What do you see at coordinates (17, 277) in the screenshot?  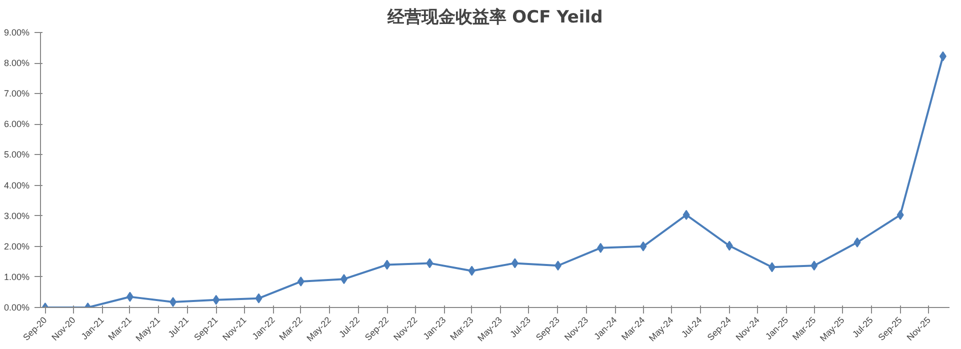 I see `y-tick-label: 1.00%` at bounding box center [17, 277].